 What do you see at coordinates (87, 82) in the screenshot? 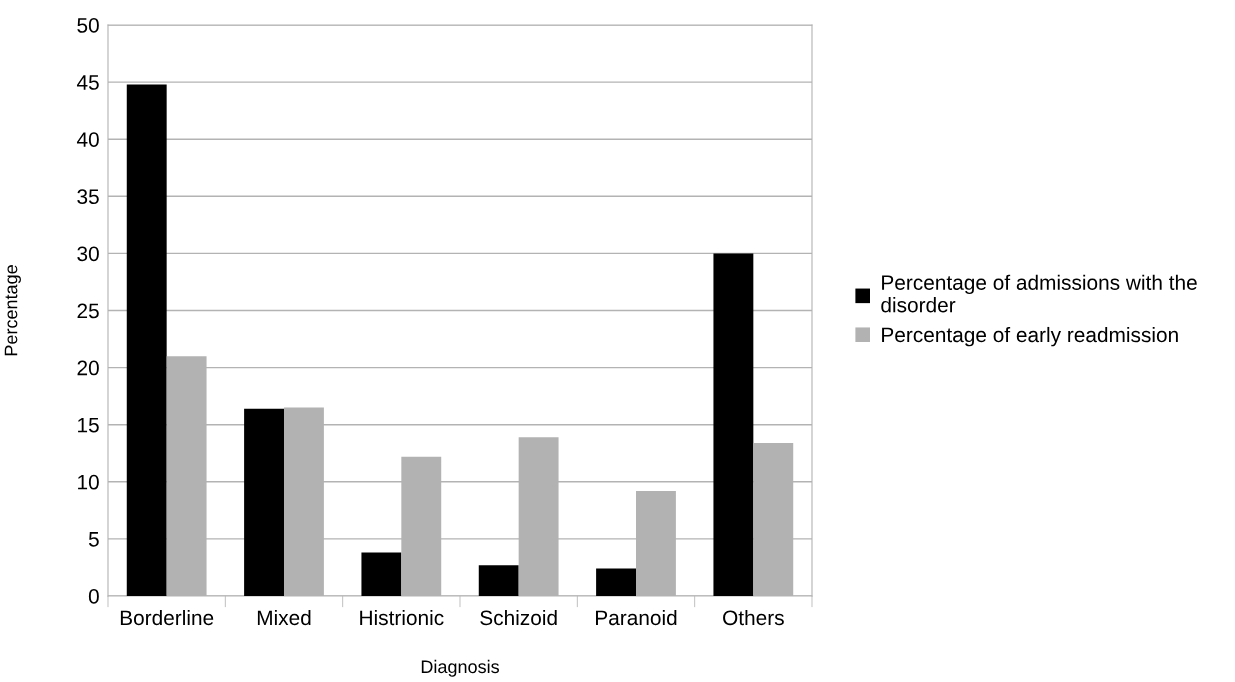
I see `y-tick-label: 45` at bounding box center [87, 82].